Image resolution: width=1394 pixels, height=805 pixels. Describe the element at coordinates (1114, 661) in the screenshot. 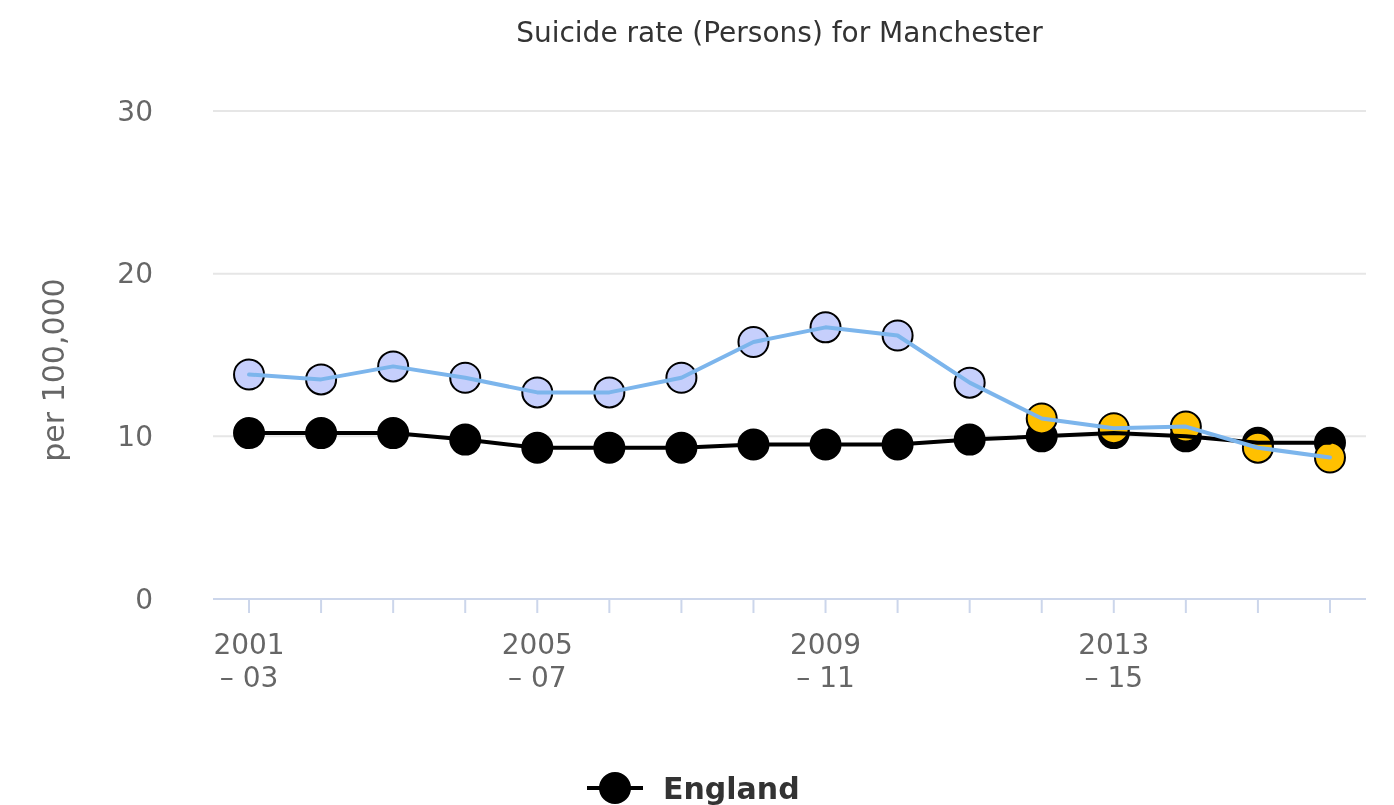

I see `x-tick-label: 2013 – 15` at that location.